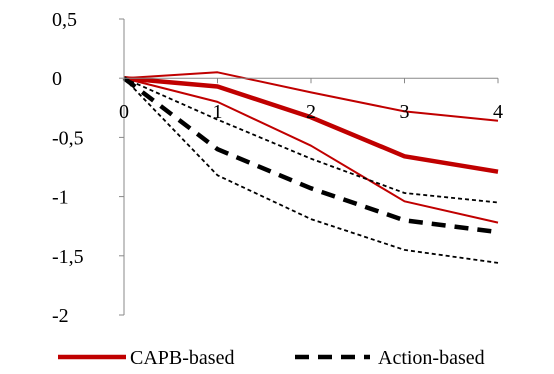 The image size is (554, 374). Describe the element at coordinates (60, 198) in the screenshot. I see `y-tick-label: -1` at that location.